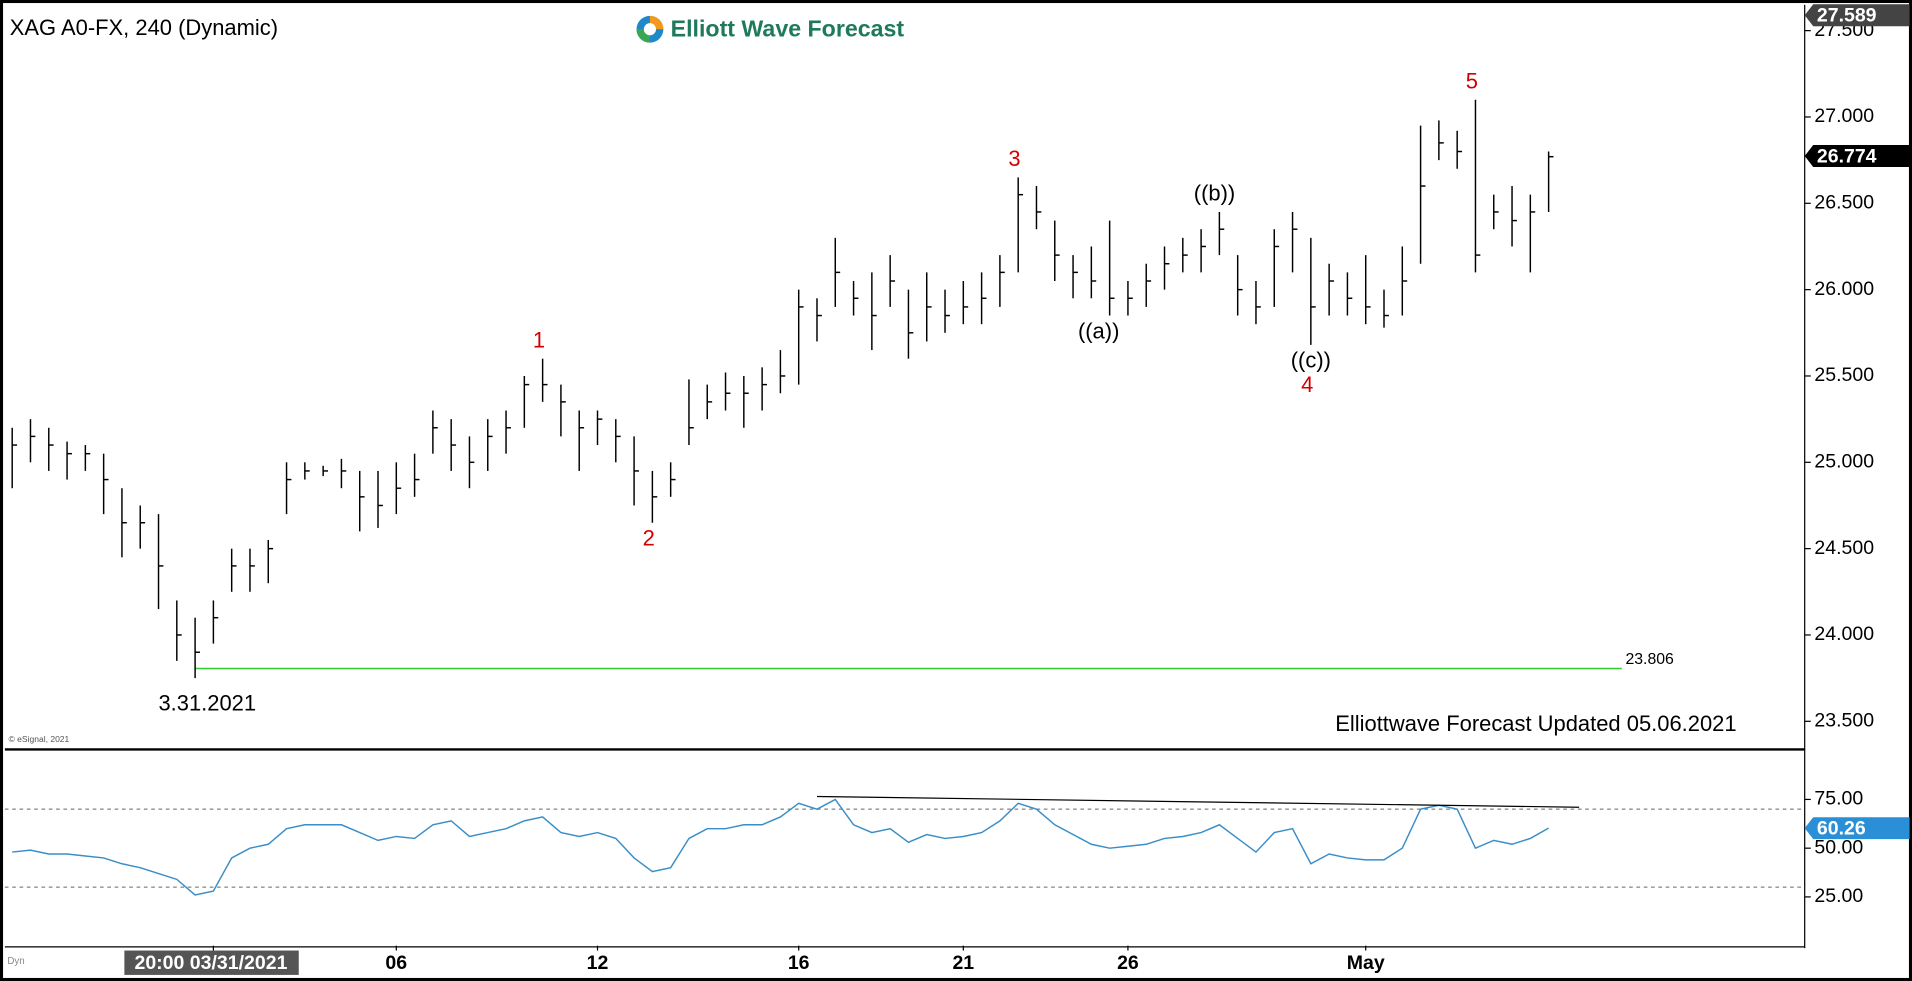 The height and width of the screenshot is (981, 1912). What do you see at coordinates (649, 538) in the screenshot?
I see `wave-label: 2` at bounding box center [649, 538].